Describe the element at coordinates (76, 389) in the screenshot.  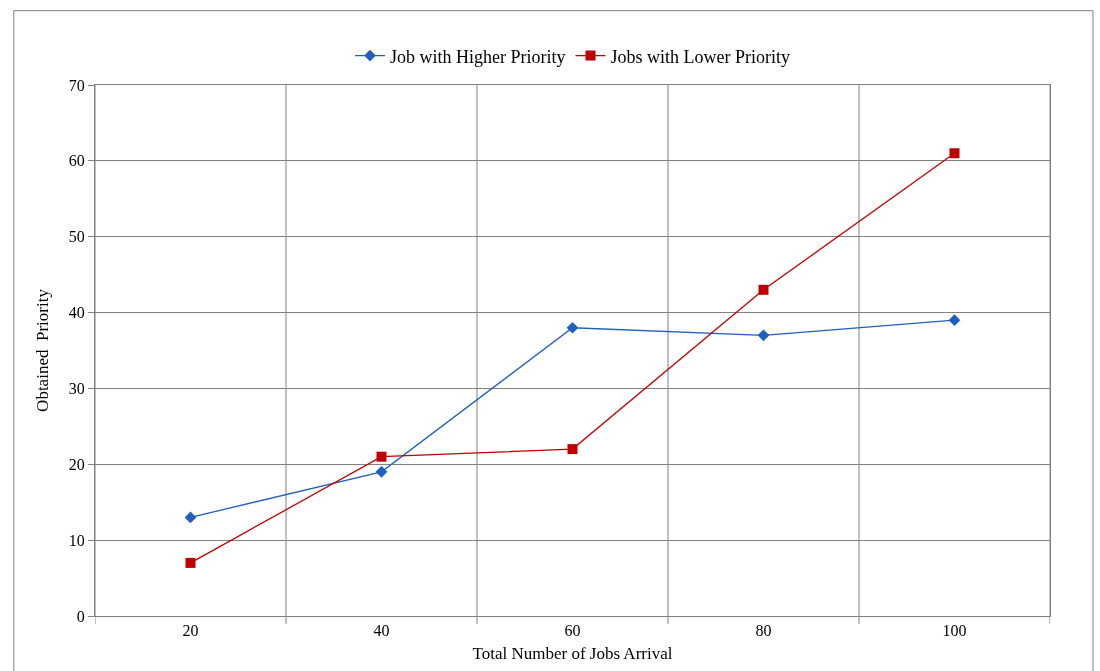
I see `y-tick-label: 30` at that location.